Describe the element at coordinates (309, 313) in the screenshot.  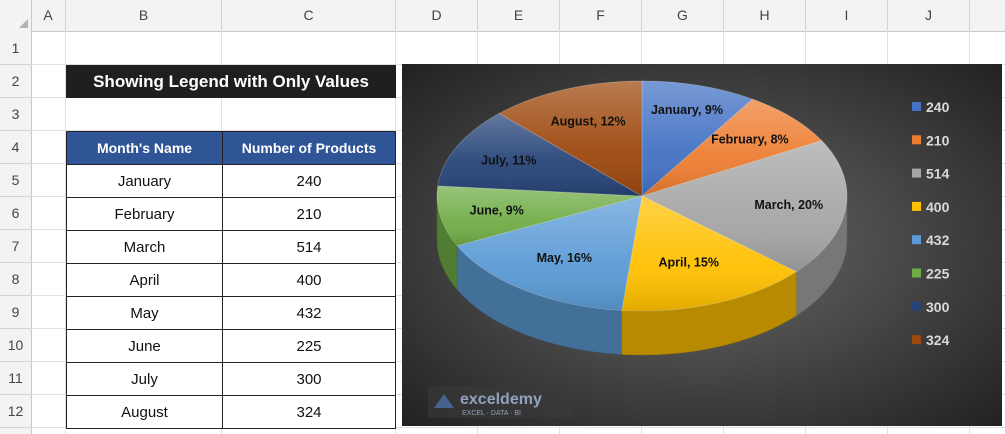
I see `cell-value: 432` at that location.